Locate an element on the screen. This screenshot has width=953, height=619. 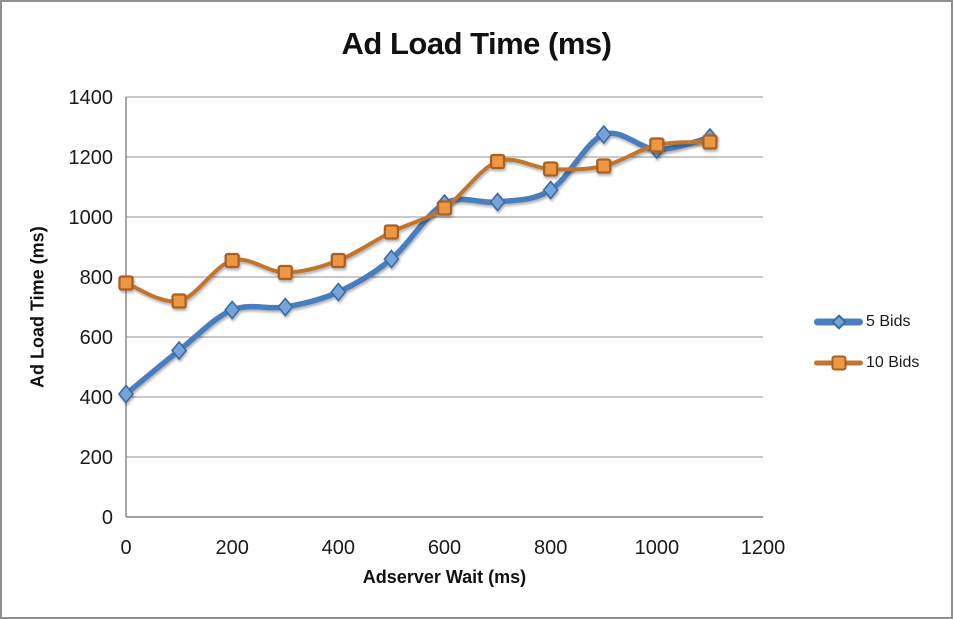
legend-label-5-bids: 5 Bids is located at coordinates (888, 321).